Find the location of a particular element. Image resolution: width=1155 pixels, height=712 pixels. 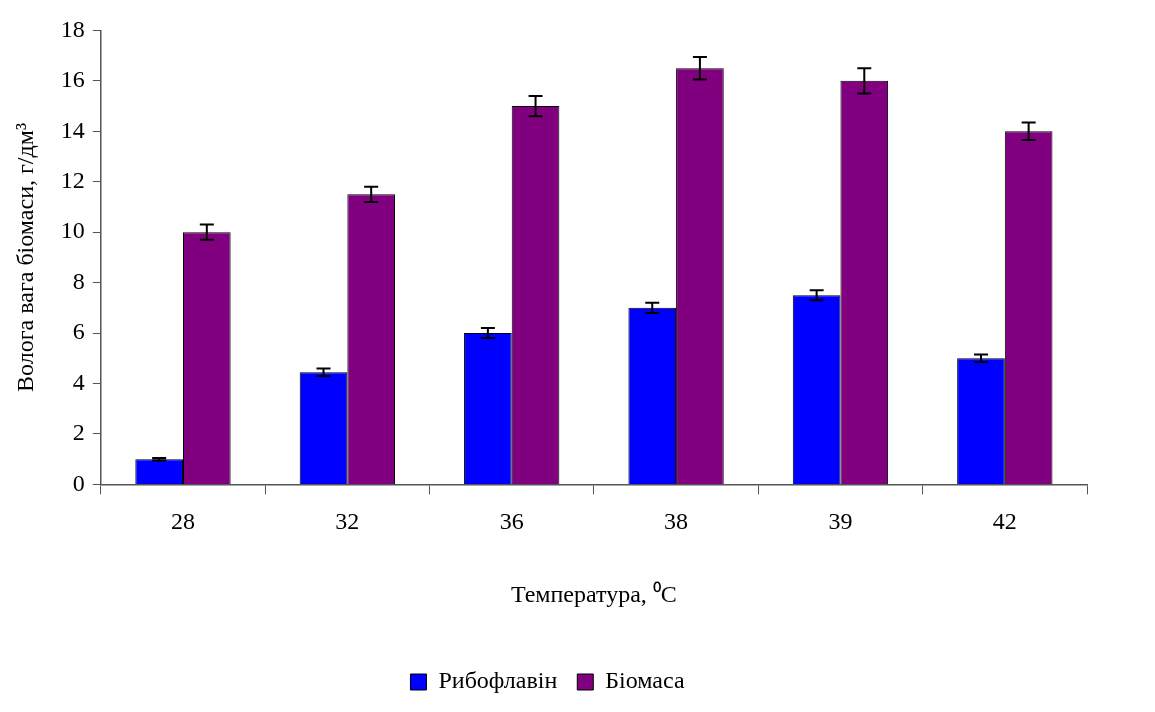

legend-label: Рибофлавін is located at coordinates (498, 680).